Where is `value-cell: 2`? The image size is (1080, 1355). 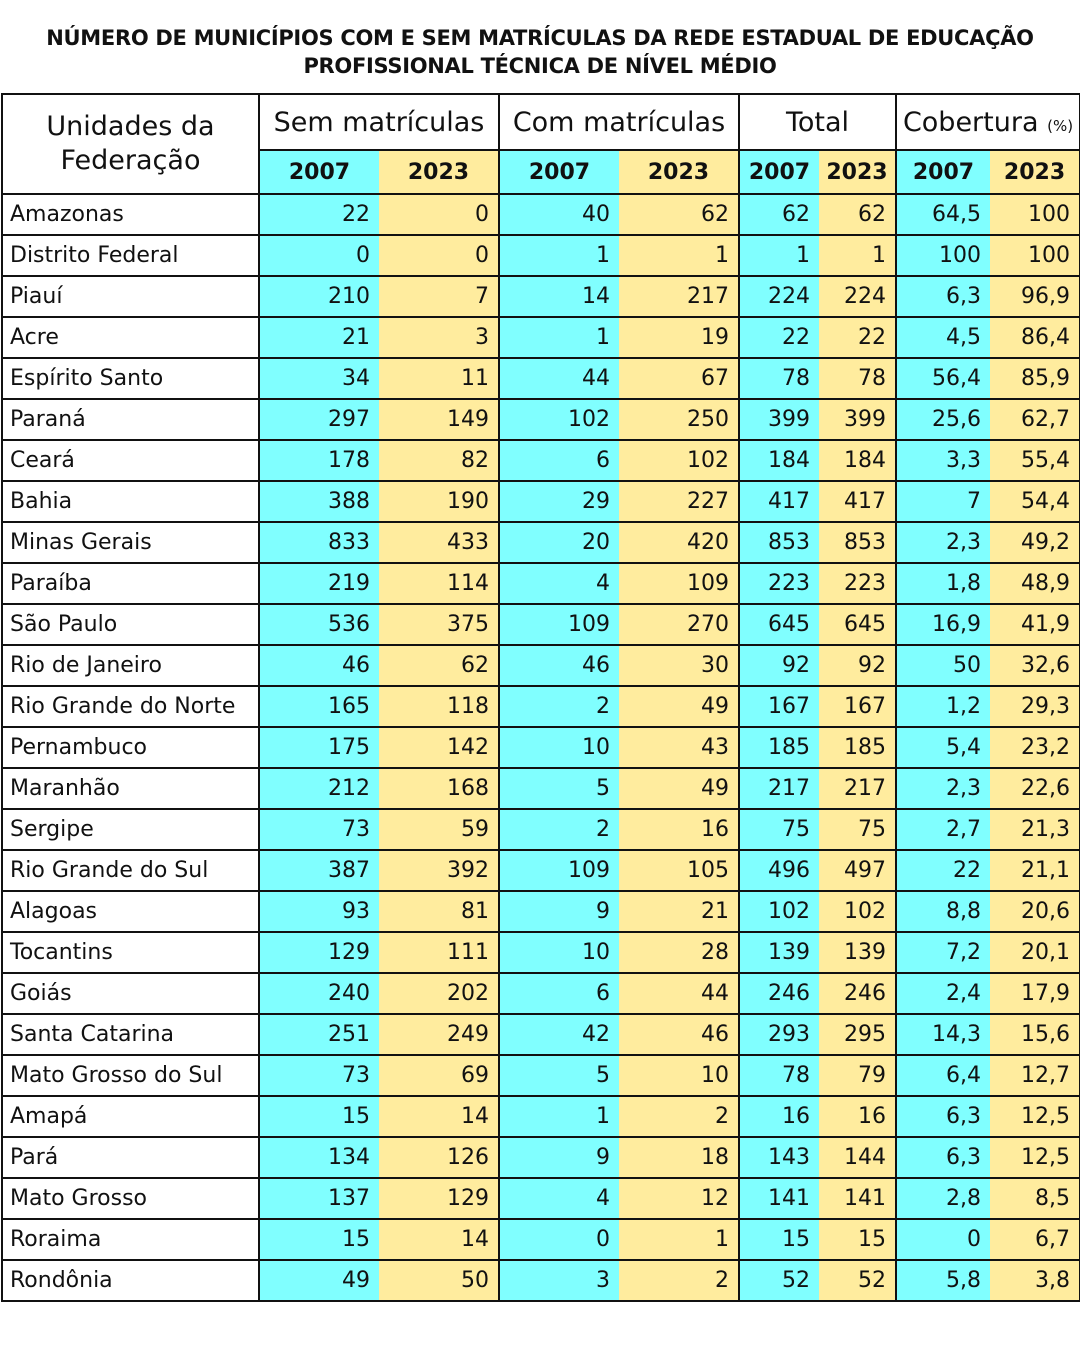
value-cell: 2 is located at coordinates (679, 1116).